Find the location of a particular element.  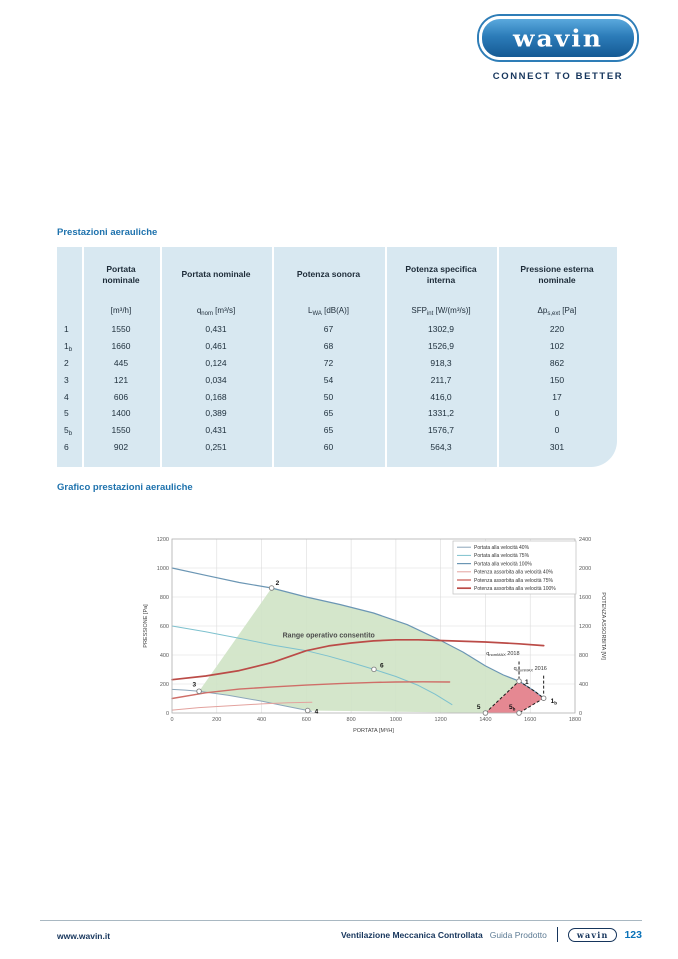

table-cell: 68 is located at coordinates (328, 346).